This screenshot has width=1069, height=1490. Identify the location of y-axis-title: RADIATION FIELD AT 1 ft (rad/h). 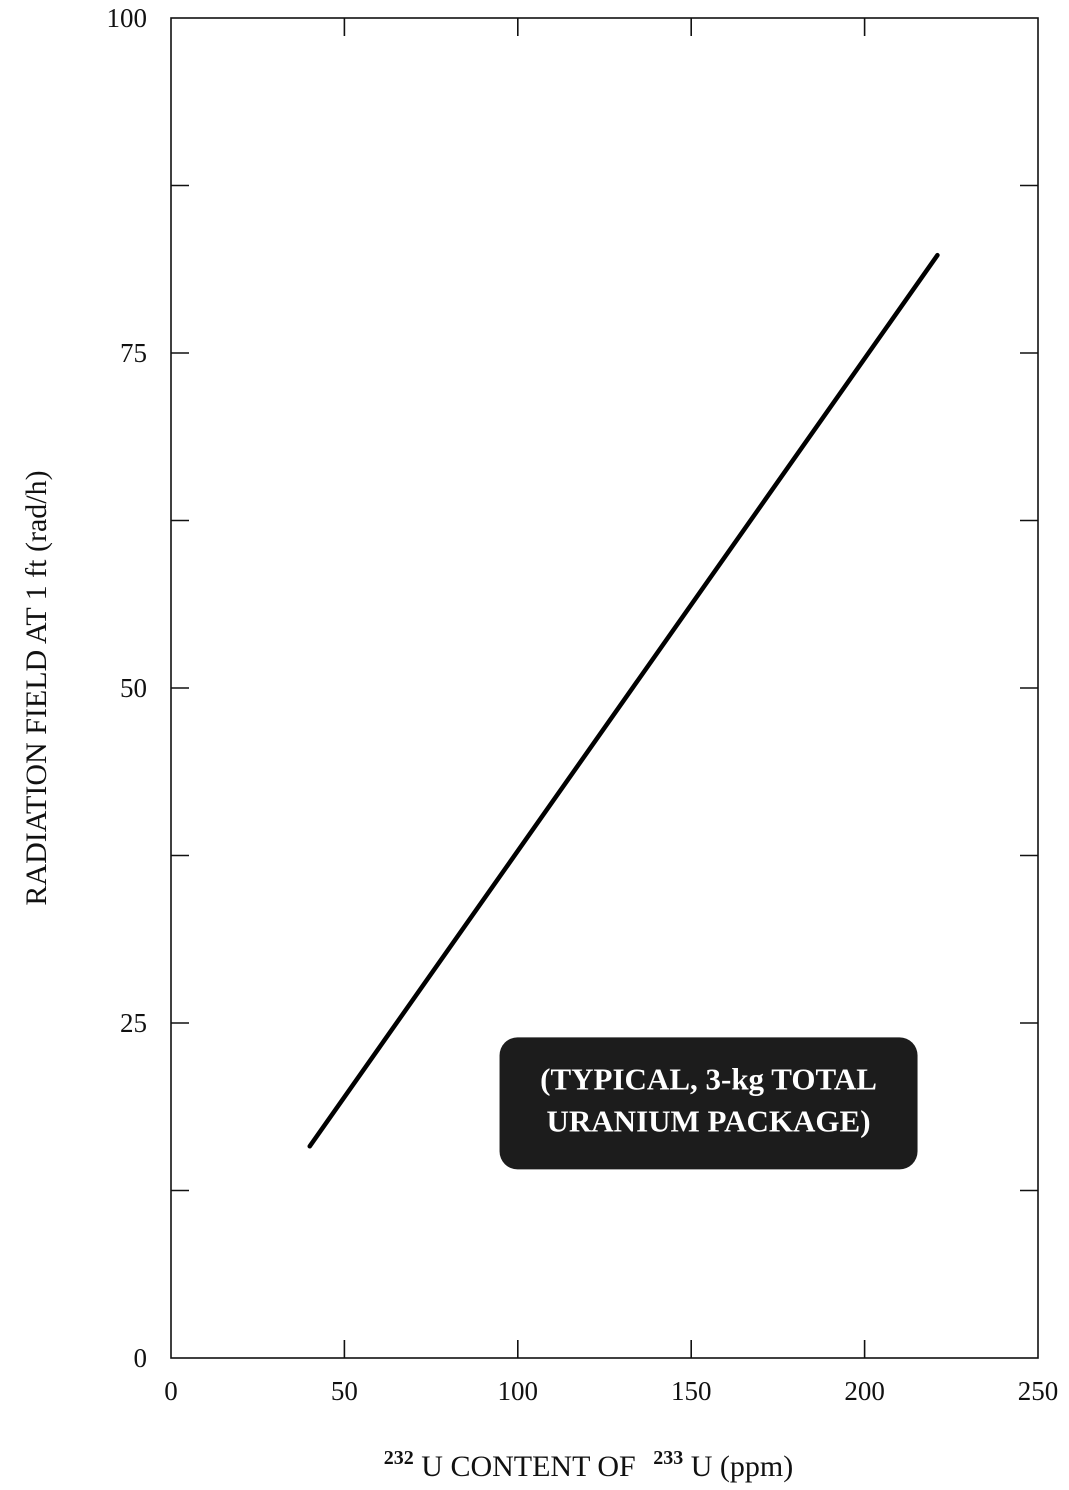
(36, 687).